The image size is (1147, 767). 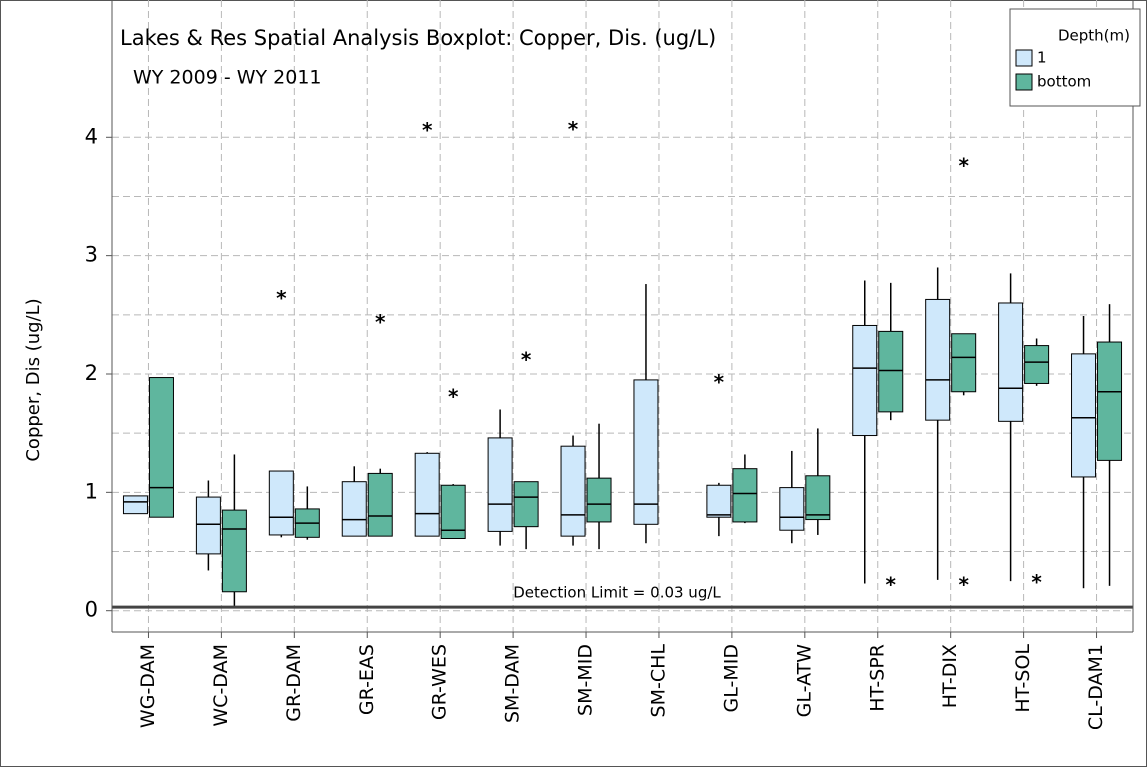 What do you see at coordinates (513, 683) in the screenshot?
I see `x-tick-label: SM-DAM` at bounding box center [513, 683].